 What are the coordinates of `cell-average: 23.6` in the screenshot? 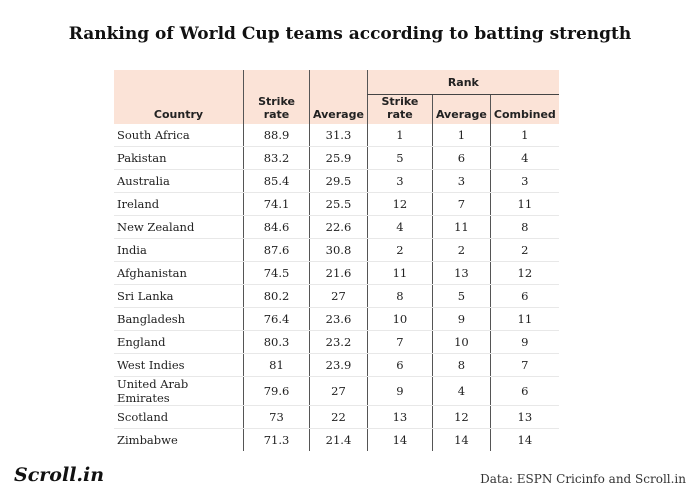 It's located at (338, 319).